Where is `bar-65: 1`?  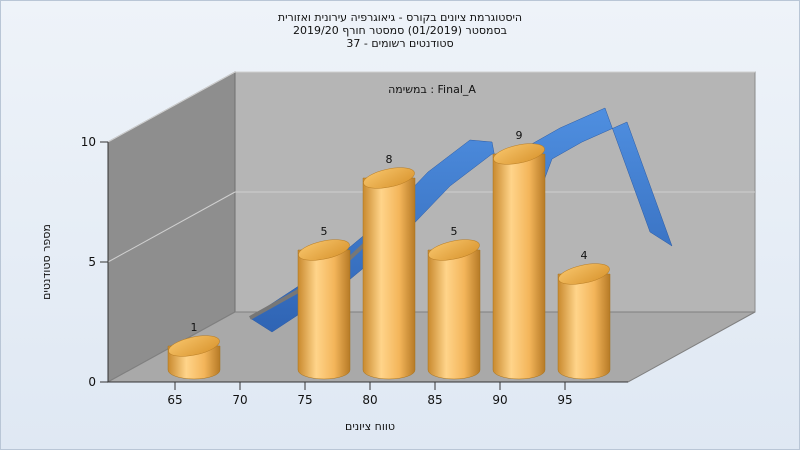 bar-65: 1 is located at coordinates (194, 350).